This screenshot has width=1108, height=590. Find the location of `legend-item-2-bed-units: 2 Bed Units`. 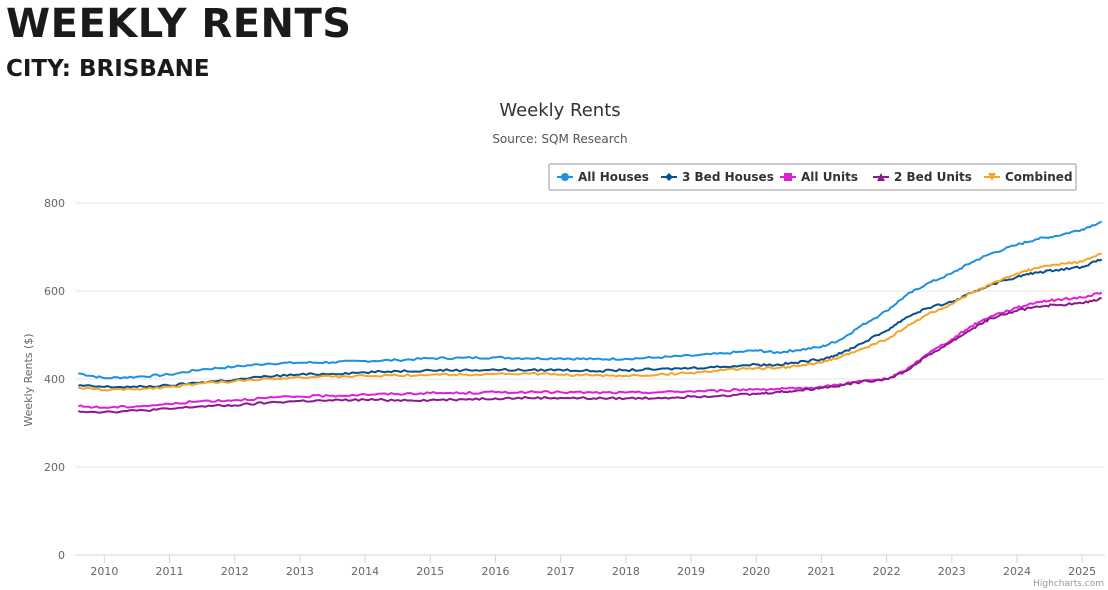

legend-item-2-bed-units: 2 Bed Units is located at coordinates (922, 177).